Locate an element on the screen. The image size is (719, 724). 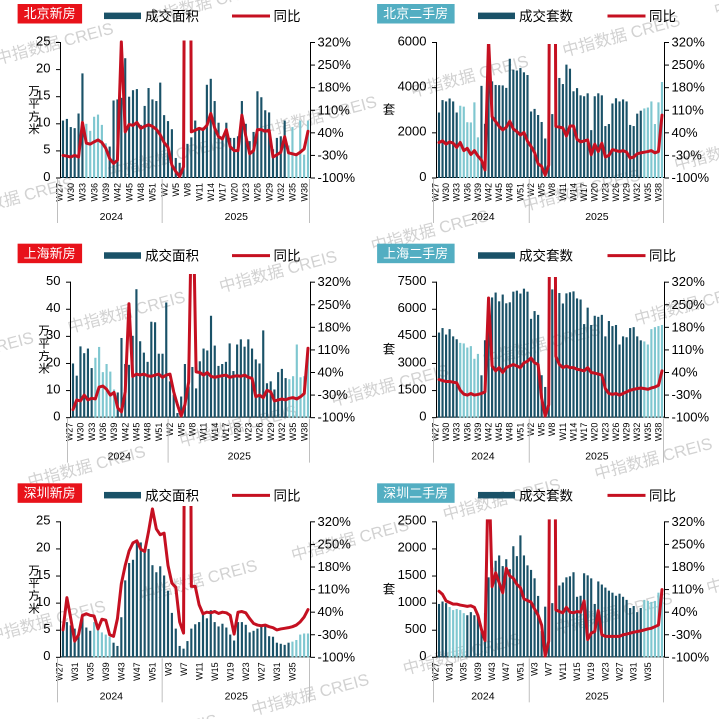
svg-text: 深圳二手房 is located at coordinates (415, 493).